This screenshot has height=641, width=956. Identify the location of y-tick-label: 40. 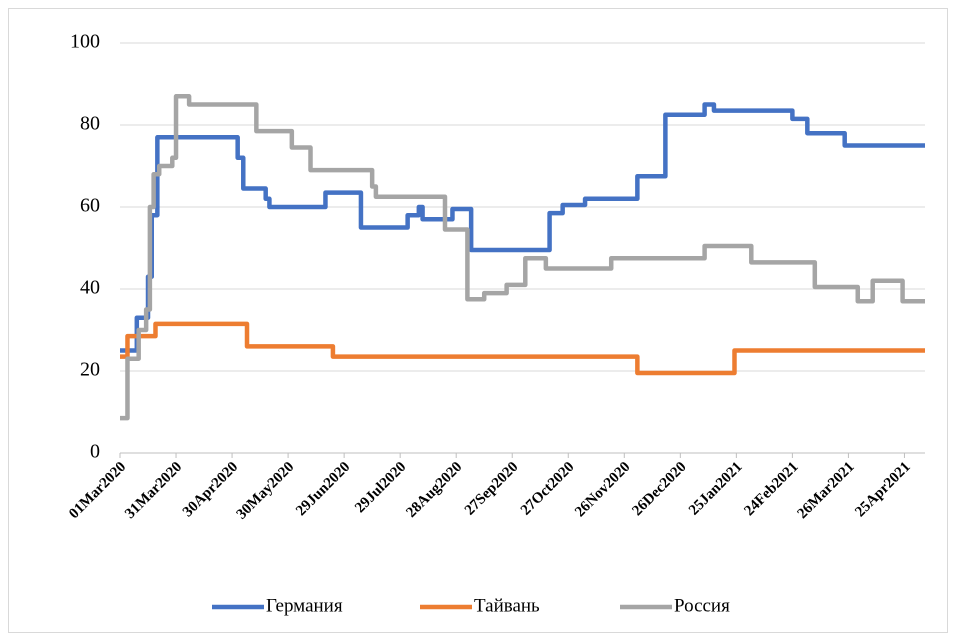
(90, 288).